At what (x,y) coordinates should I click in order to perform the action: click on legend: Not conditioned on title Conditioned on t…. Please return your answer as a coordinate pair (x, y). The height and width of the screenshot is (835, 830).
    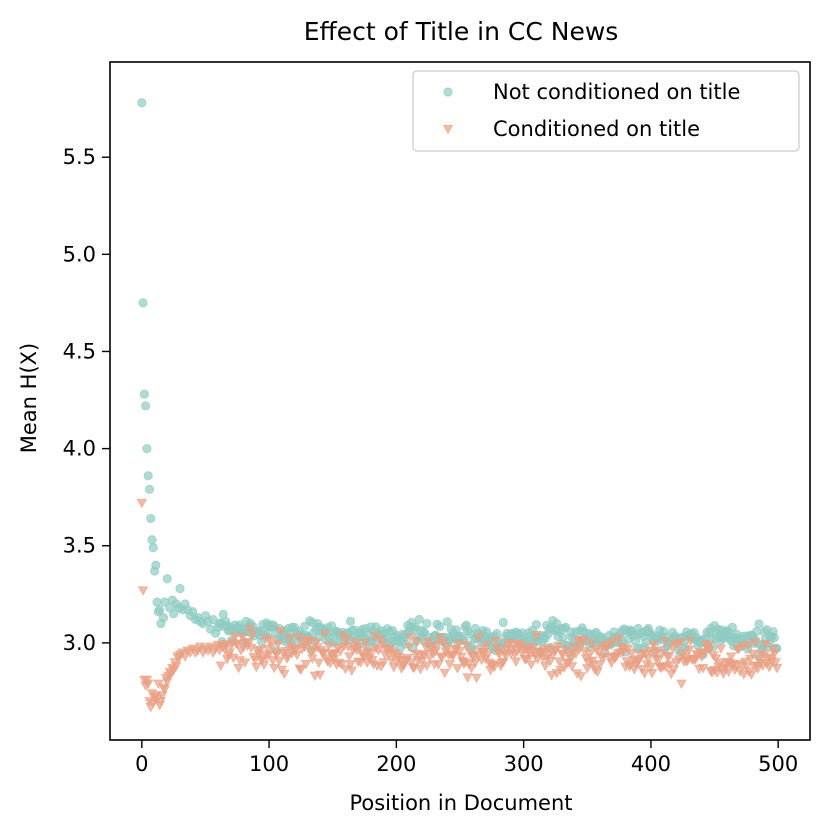
    Looking at the image, I should click on (606, 111).